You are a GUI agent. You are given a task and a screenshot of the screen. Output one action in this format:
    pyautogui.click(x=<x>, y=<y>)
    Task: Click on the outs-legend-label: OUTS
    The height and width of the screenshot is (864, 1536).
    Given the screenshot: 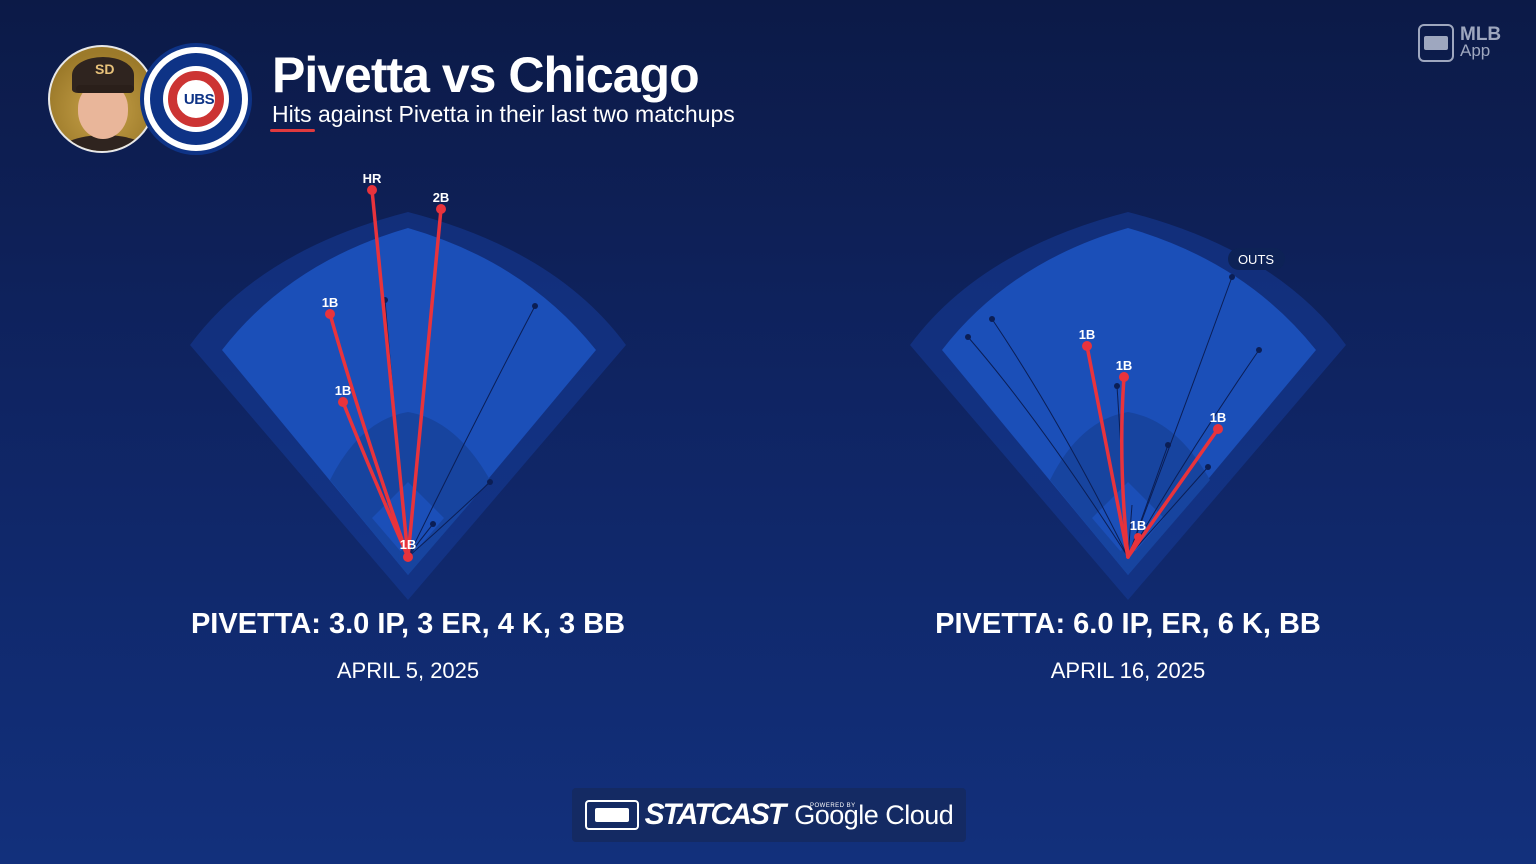 What is the action you would take?
    pyautogui.click(x=1256, y=259)
    